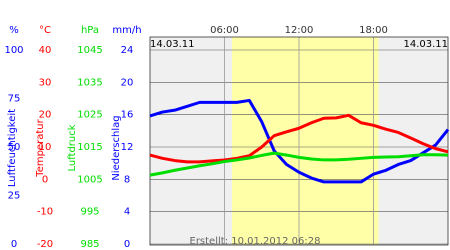 This screenshot has height=250, width=450. I want to click on y-tick-label: -10, so click(45, 212).